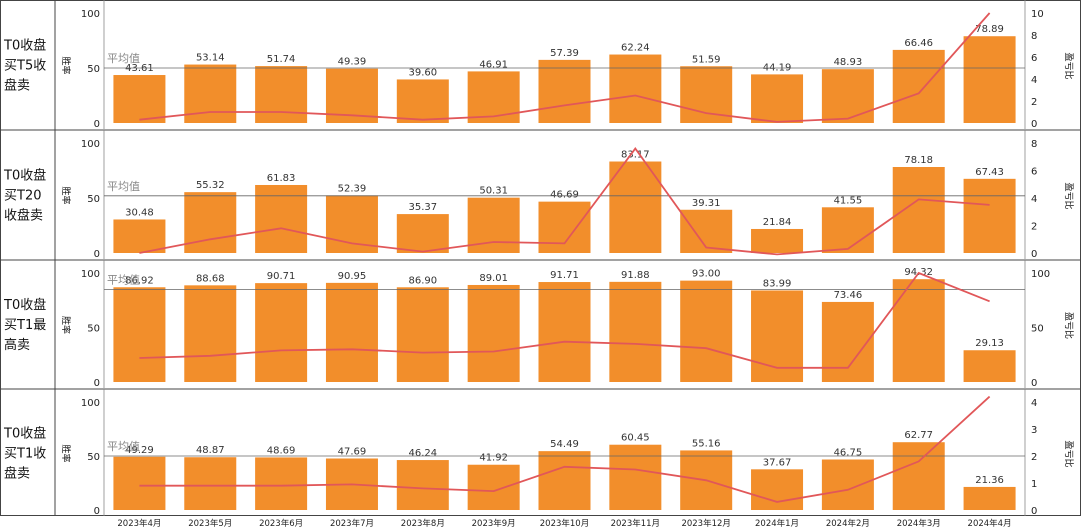 The image size is (1081, 530). What do you see at coordinates (210, 58) in the screenshot?
I see `bar-value-label: 53.14` at bounding box center [210, 58].